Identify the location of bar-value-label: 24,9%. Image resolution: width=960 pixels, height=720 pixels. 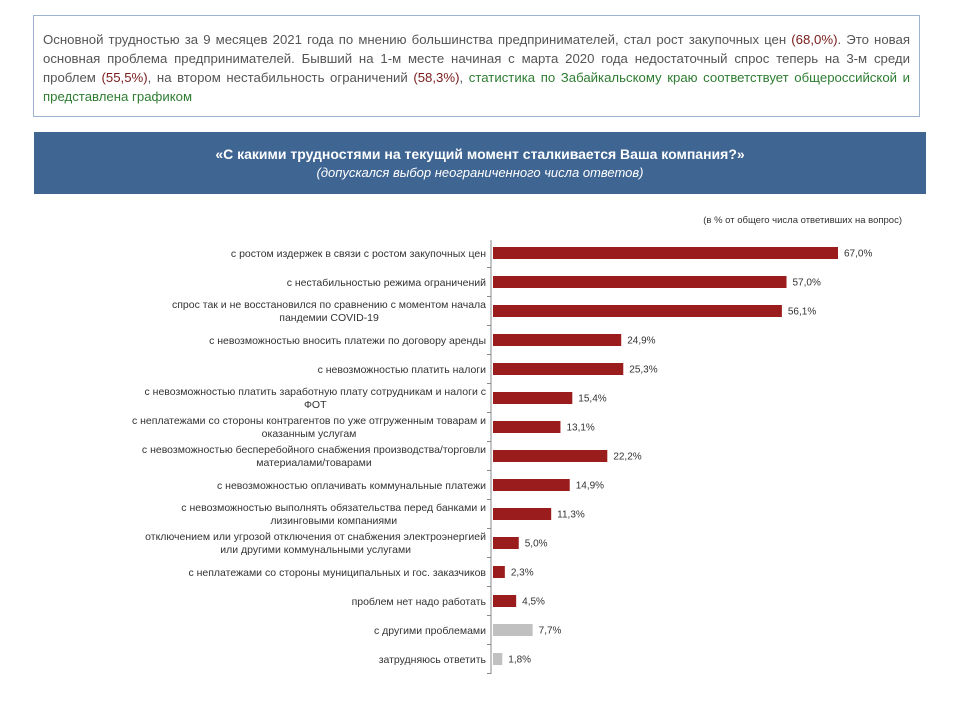
(641, 341).